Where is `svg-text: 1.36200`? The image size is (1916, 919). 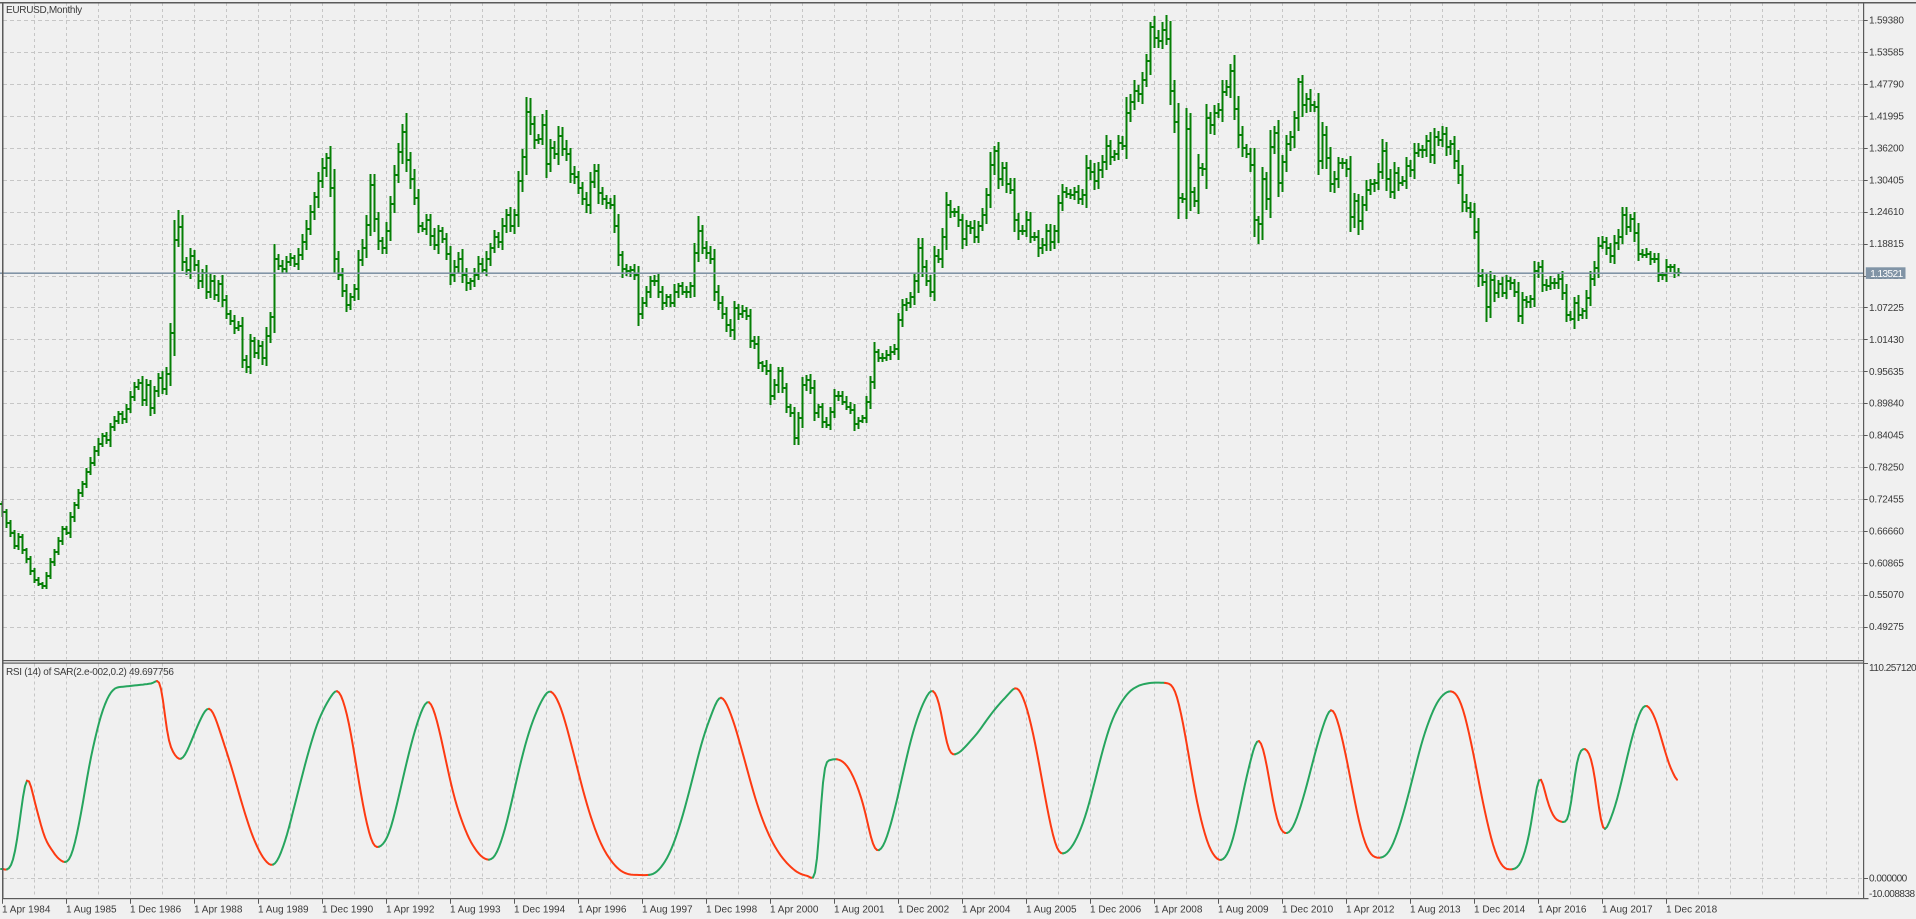
svg-text: 1.36200 is located at coordinates (1886, 148).